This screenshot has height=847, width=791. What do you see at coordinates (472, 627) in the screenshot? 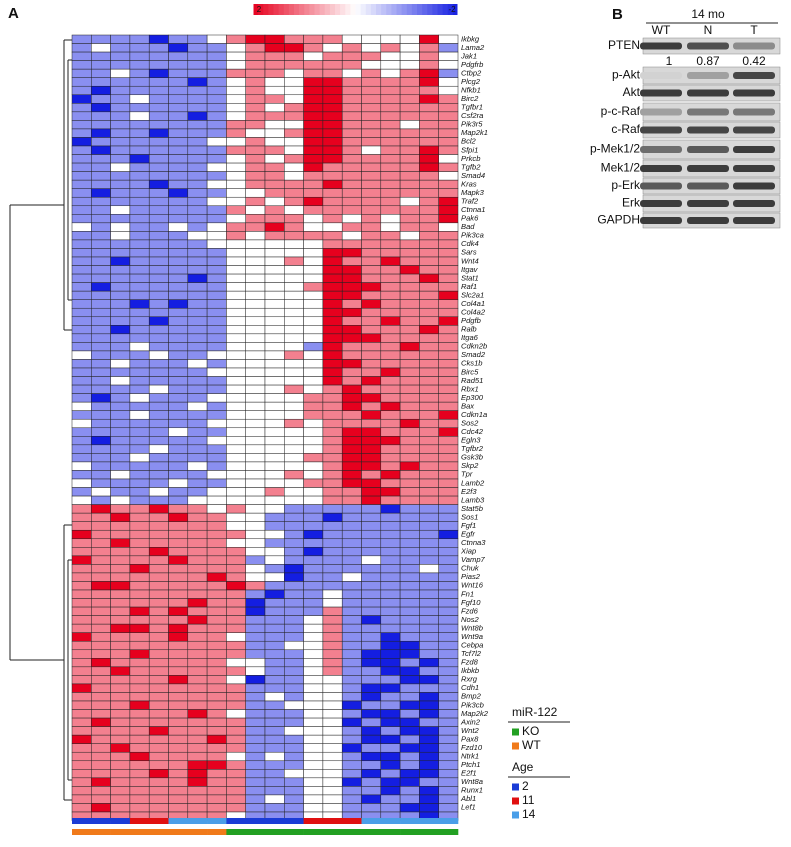
I see `row-label: Wnt8b` at bounding box center [472, 627].